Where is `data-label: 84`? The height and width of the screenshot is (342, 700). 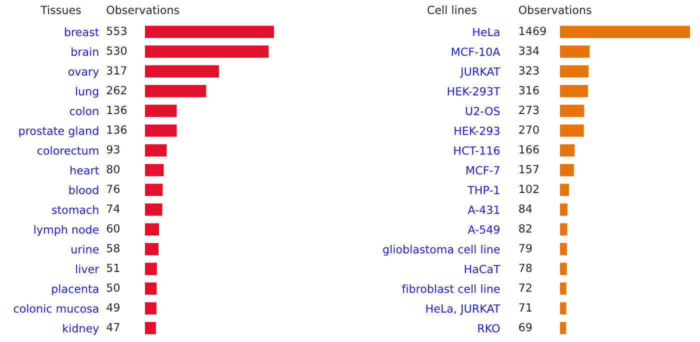 data-label: 84 is located at coordinates (525, 208).